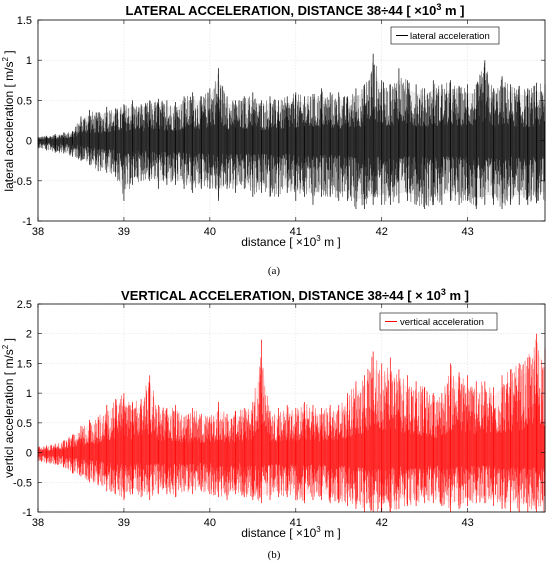  What do you see at coordinates (274, 555) in the screenshot?
I see `panel-caption: (b)` at bounding box center [274, 555].